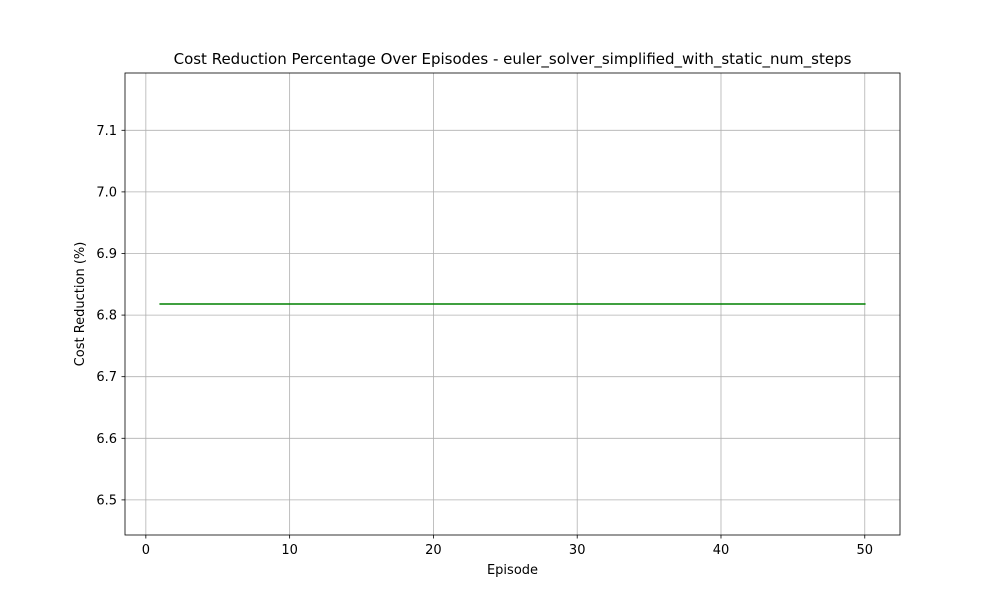 The image size is (1000, 600). Describe the element at coordinates (864, 550) in the screenshot. I see `x-tick-label: 50` at that location.